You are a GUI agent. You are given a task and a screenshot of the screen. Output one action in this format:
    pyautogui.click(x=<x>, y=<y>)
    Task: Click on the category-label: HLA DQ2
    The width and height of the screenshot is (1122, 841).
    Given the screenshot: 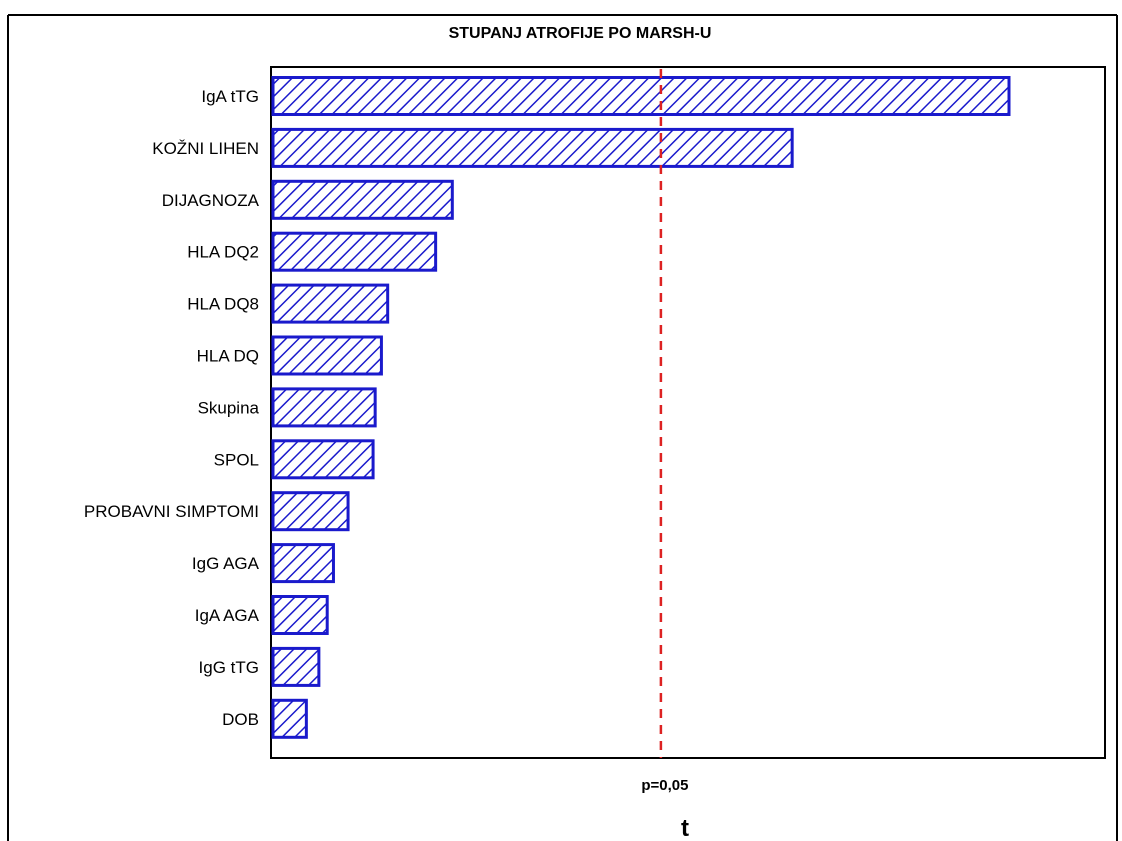 What is the action you would take?
    pyautogui.click(x=223, y=252)
    